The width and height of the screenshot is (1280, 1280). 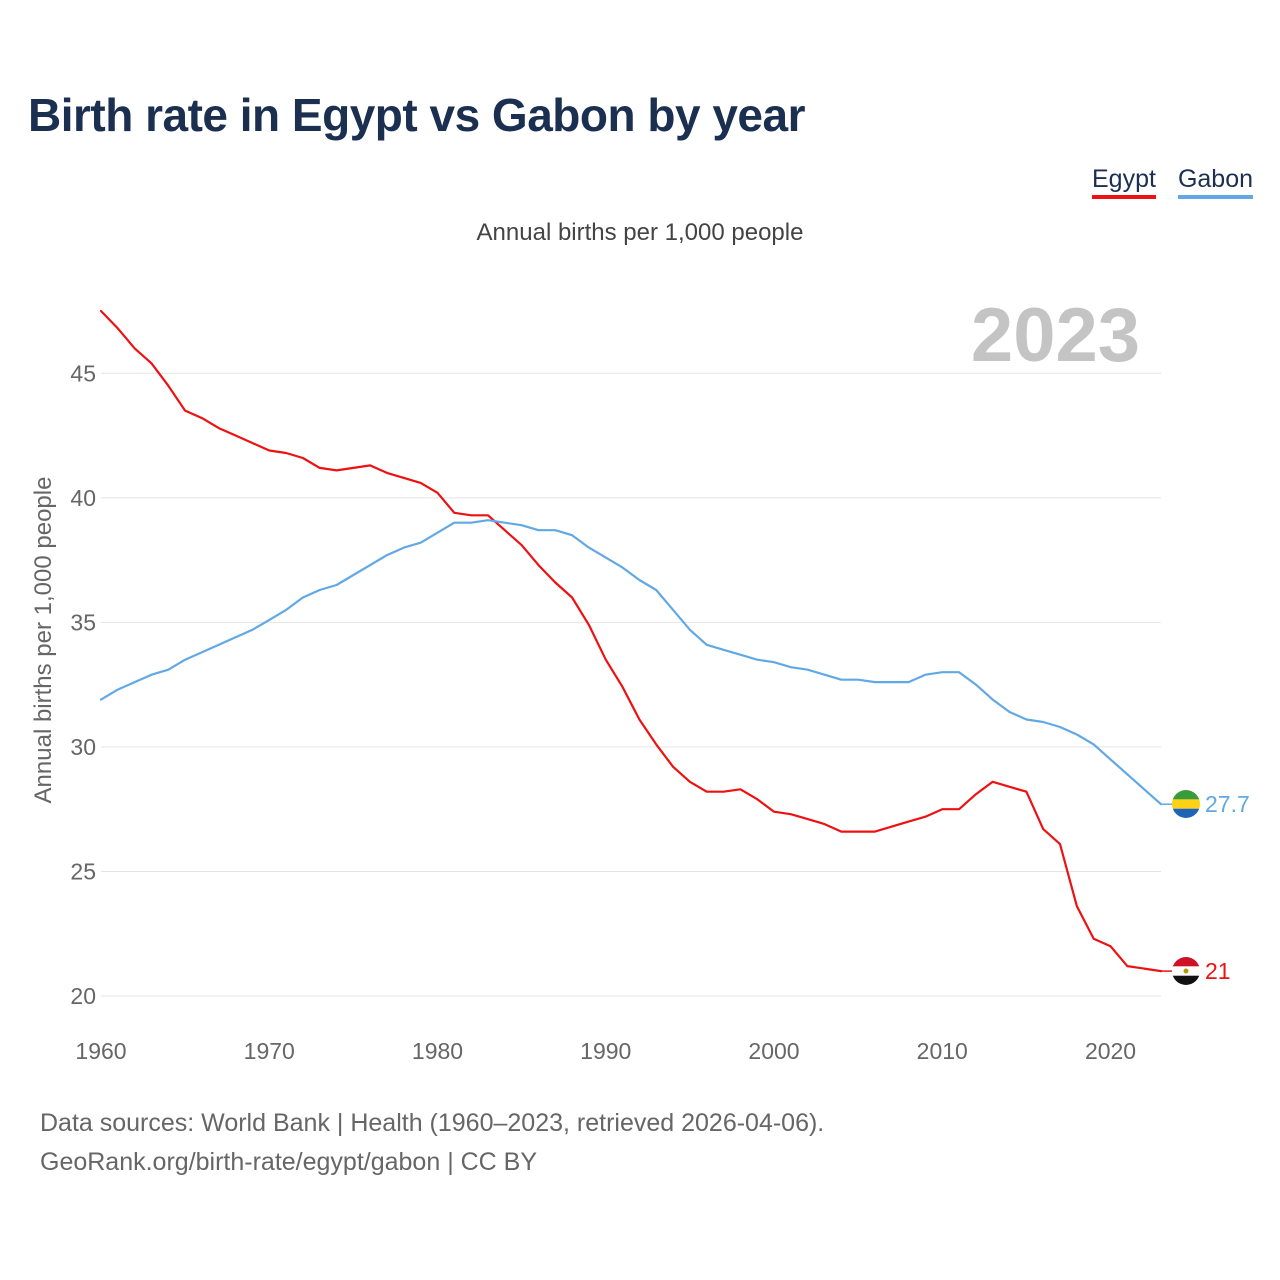 What do you see at coordinates (773, 1051) in the screenshot?
I see `x-tick-label-2000: 2000` at bounding box center [773, 1051].